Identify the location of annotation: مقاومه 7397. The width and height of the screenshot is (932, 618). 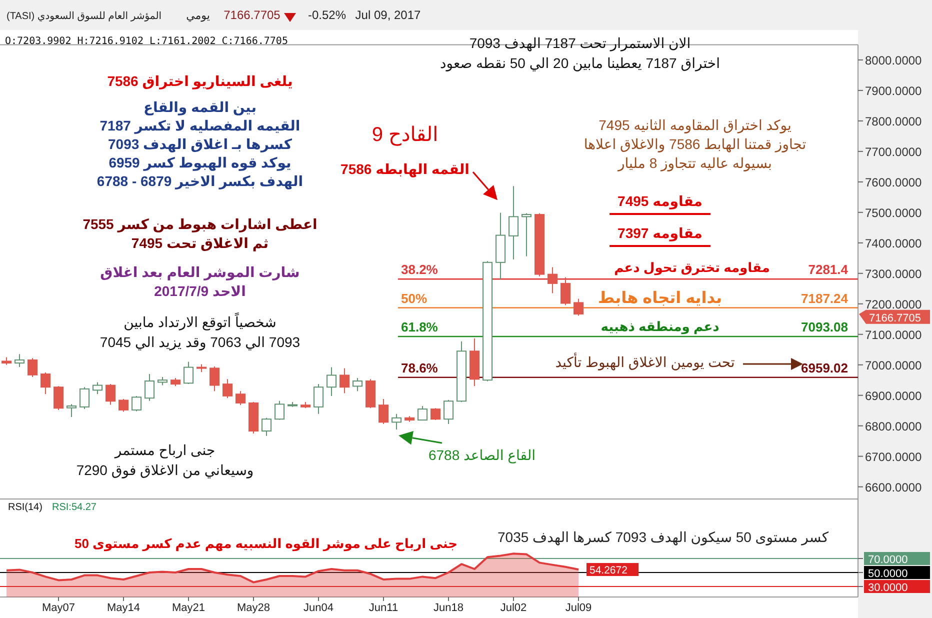
(660, 233).